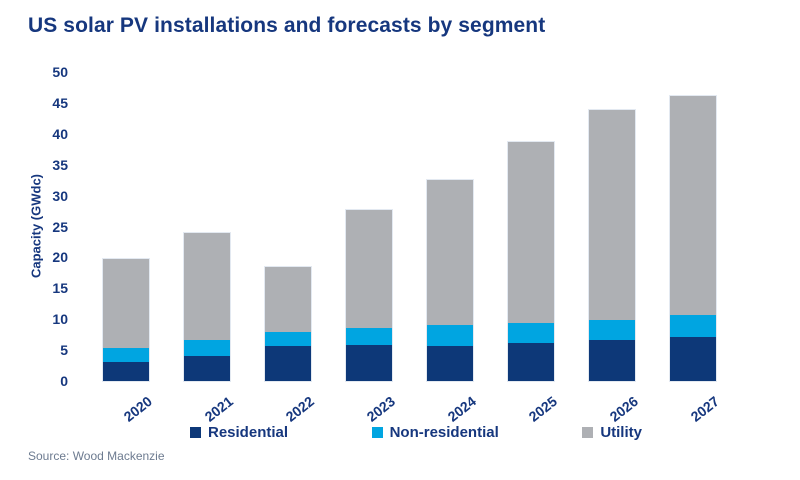 Image resolution: width=800 pixels, height=480 pixels. What do you see at coordinates (60, 102) in the screenshot?
I see `y-tick-45: 45` at bounding box center [60, 102].